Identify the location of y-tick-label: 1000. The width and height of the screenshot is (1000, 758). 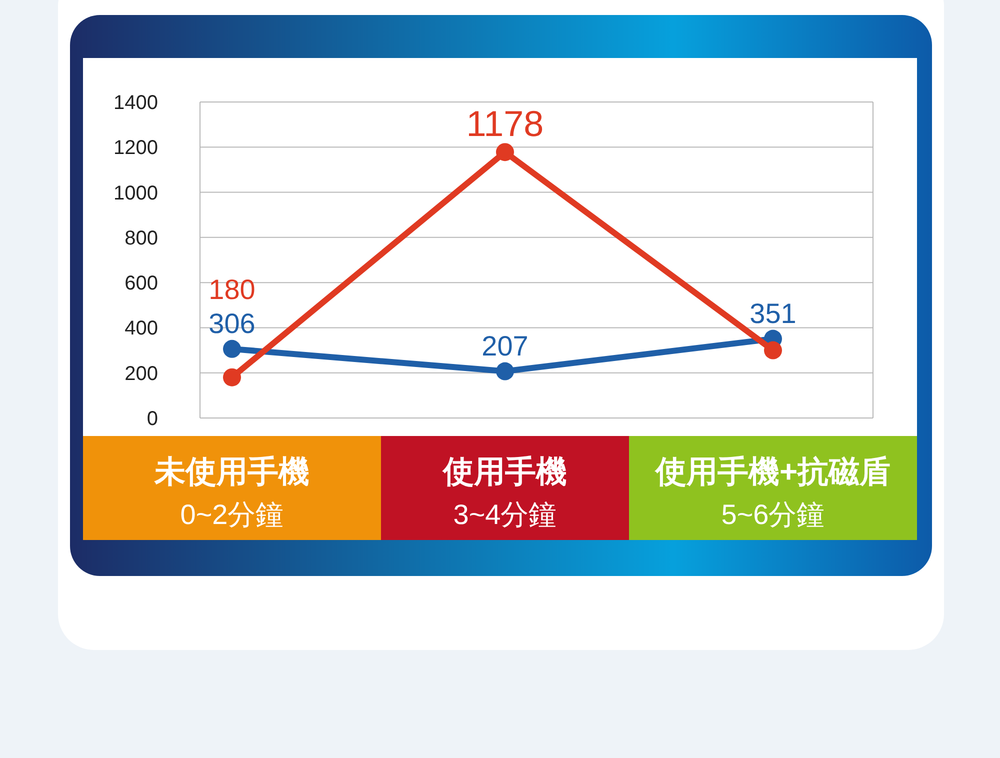
(136, 193).